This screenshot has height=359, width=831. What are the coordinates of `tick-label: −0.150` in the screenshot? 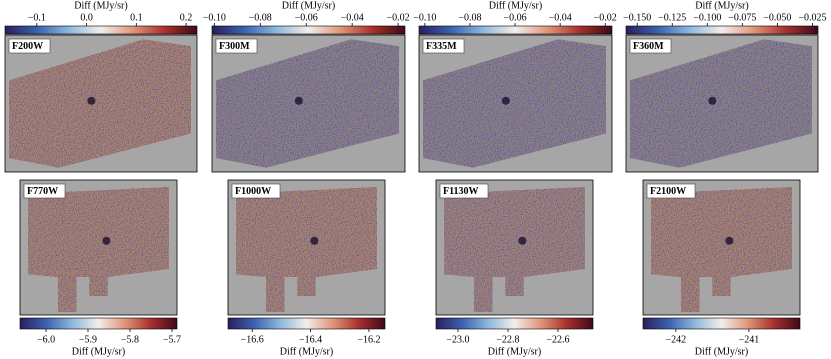 It's located at (637, 17).